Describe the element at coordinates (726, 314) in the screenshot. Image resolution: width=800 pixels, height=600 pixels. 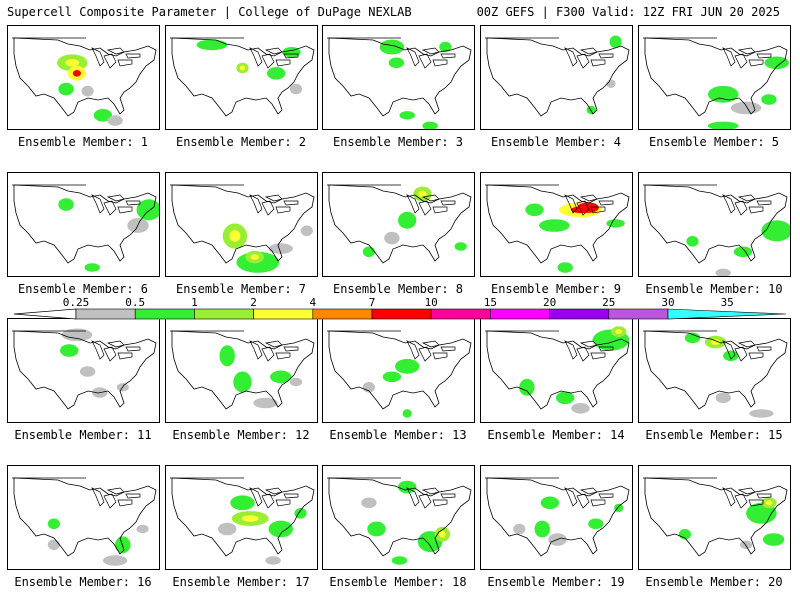
I see `colorbar-high-end` at that location.